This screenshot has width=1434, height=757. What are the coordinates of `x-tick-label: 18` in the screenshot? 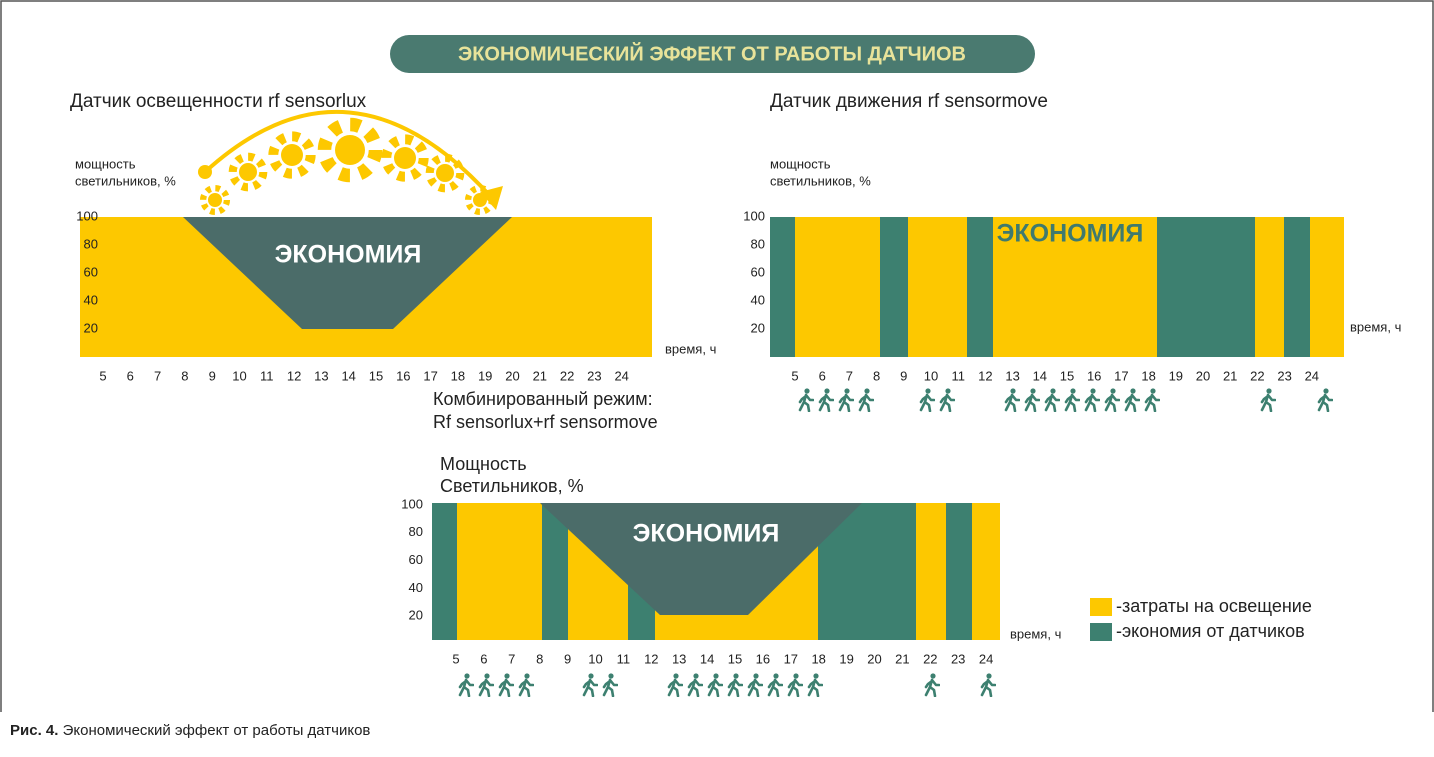 It's located at (1148, 375).